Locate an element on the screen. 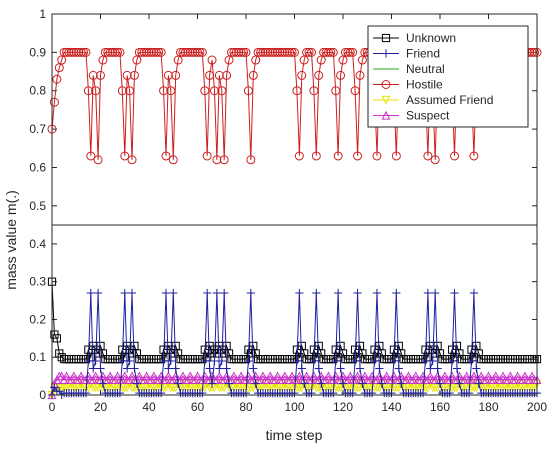 This screenshot has height=451, width=550. legend-label: Neutral is located at coordinates (425, 69).